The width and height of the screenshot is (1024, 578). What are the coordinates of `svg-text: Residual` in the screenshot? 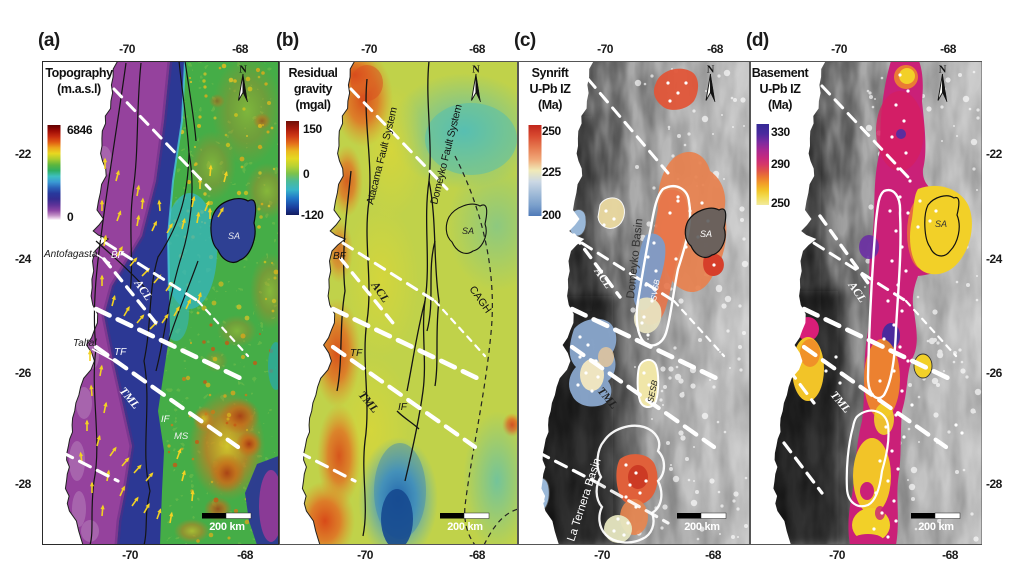 It's located at (312, 73).